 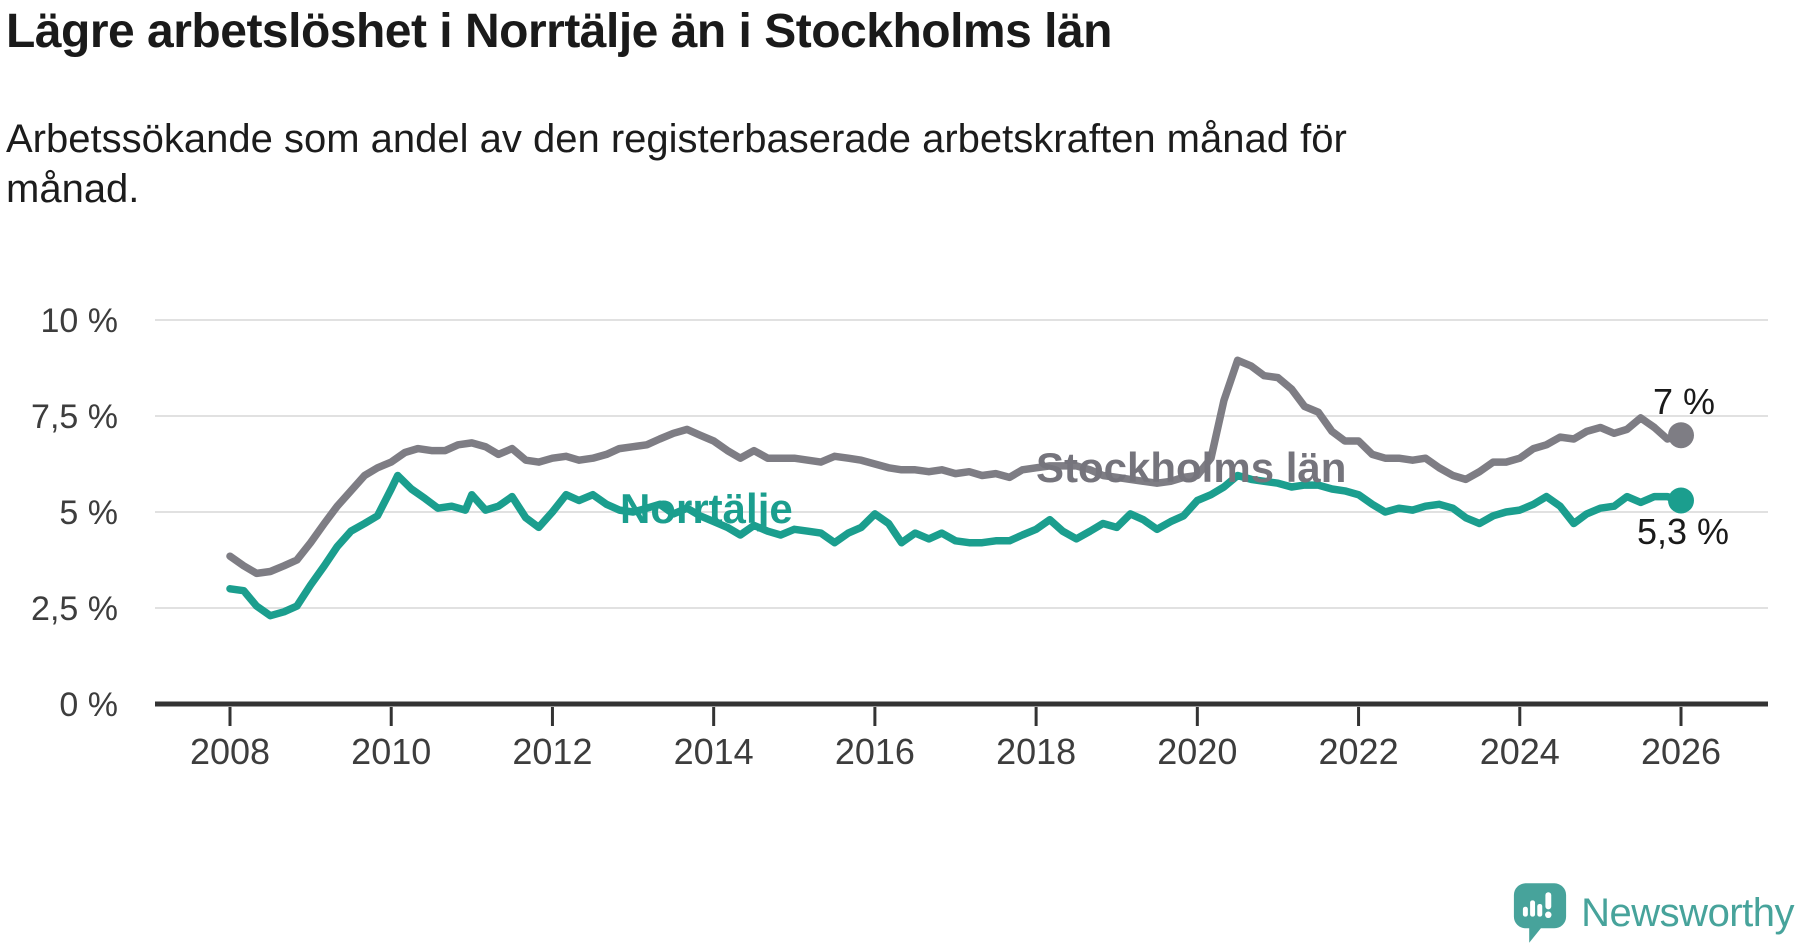 What do you see at coordinates (1687, 912) in the screenshot?
I see `brand-name: Newsworthy` at bounding box center [1687, 912].